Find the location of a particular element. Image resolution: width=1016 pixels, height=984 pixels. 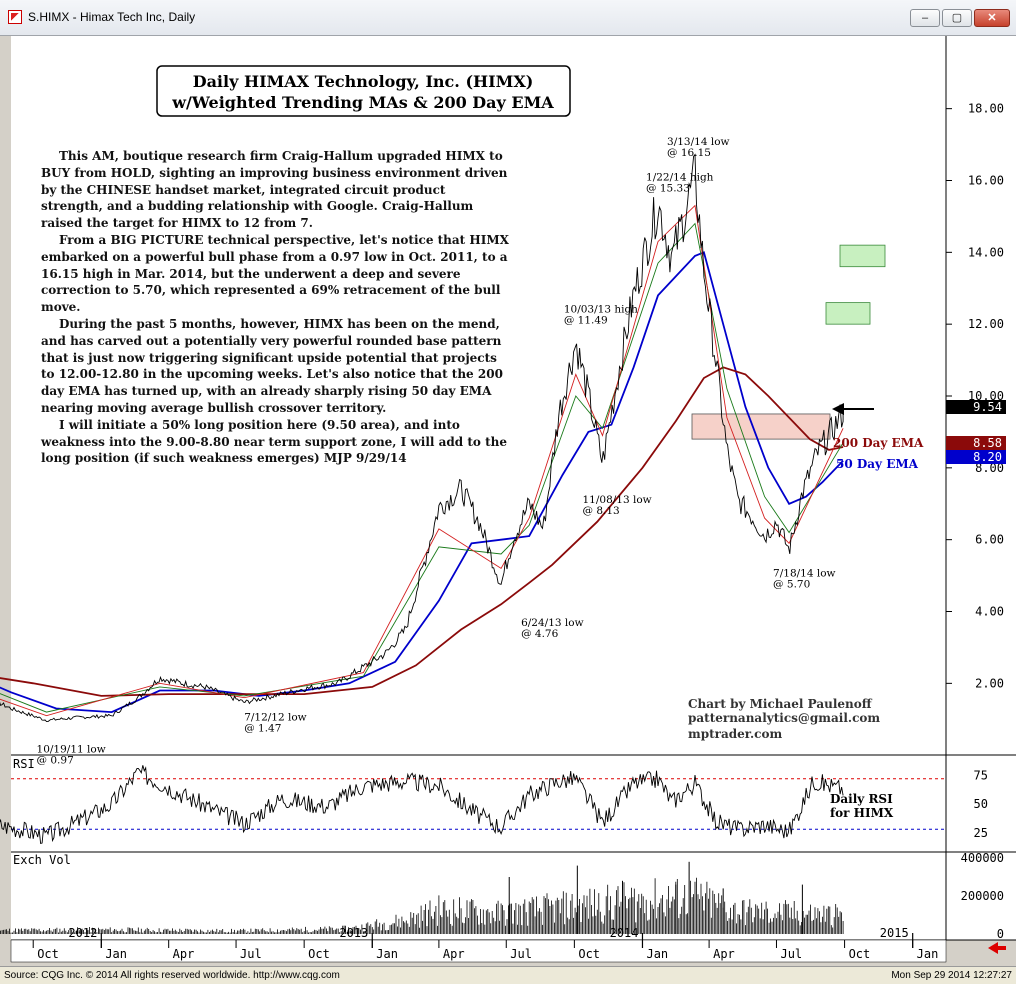

window-title: S.HIMX - Himax Tech Inc, Daily is located at coordinates (112, 17).